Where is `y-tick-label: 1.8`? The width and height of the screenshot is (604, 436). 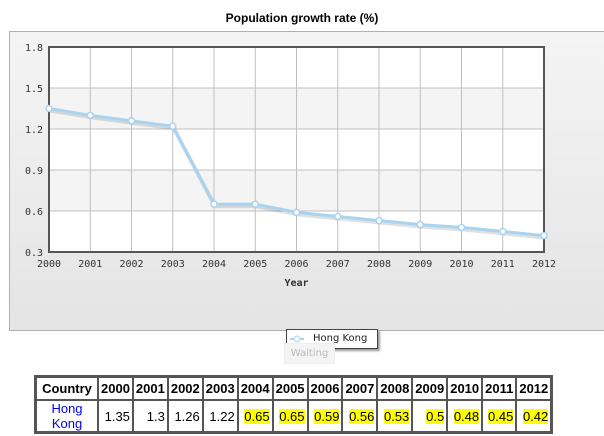 y-tick-label: 1.8 is located at coordinates (34, 48).